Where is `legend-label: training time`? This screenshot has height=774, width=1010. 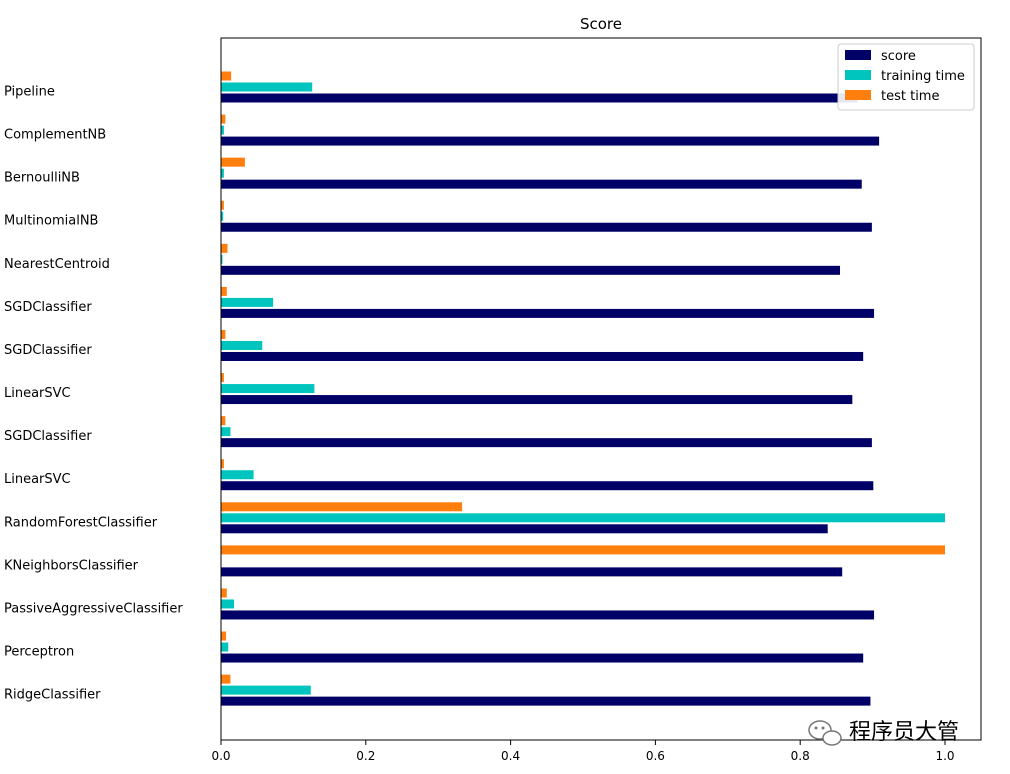
legend-label: training time is located at coordinates (923, 76).